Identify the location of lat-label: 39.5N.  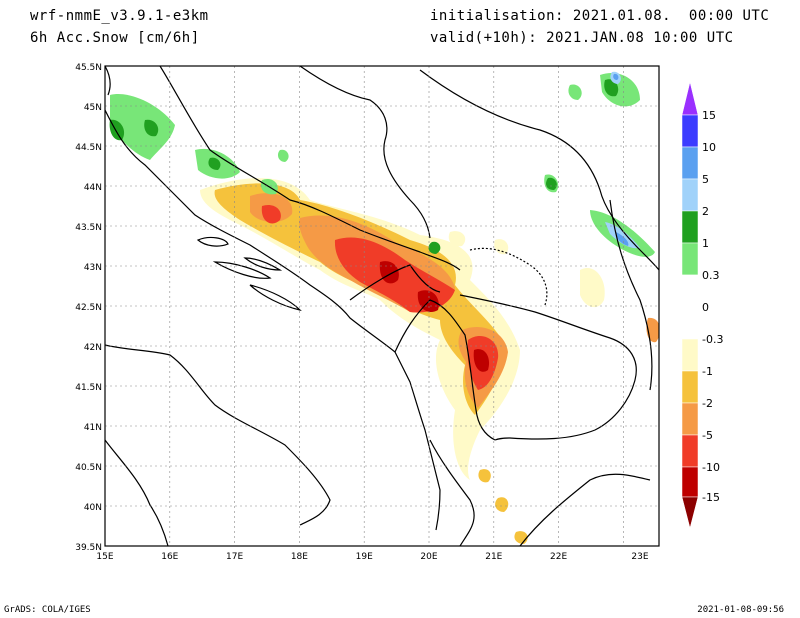
(88, 548).